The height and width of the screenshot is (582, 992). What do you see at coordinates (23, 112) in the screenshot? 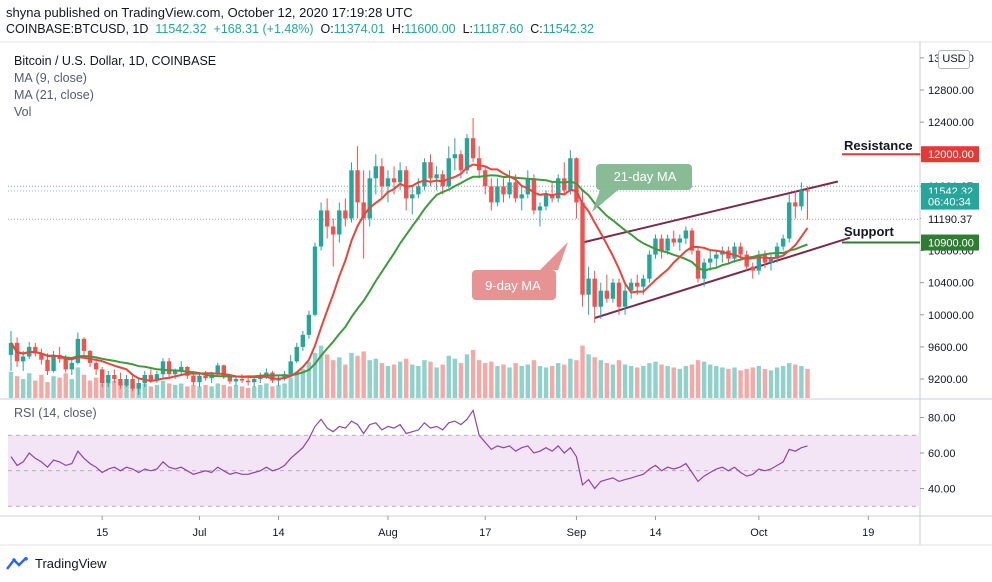
I see `legend-volume: Vol` at bounding box center [23, 112].